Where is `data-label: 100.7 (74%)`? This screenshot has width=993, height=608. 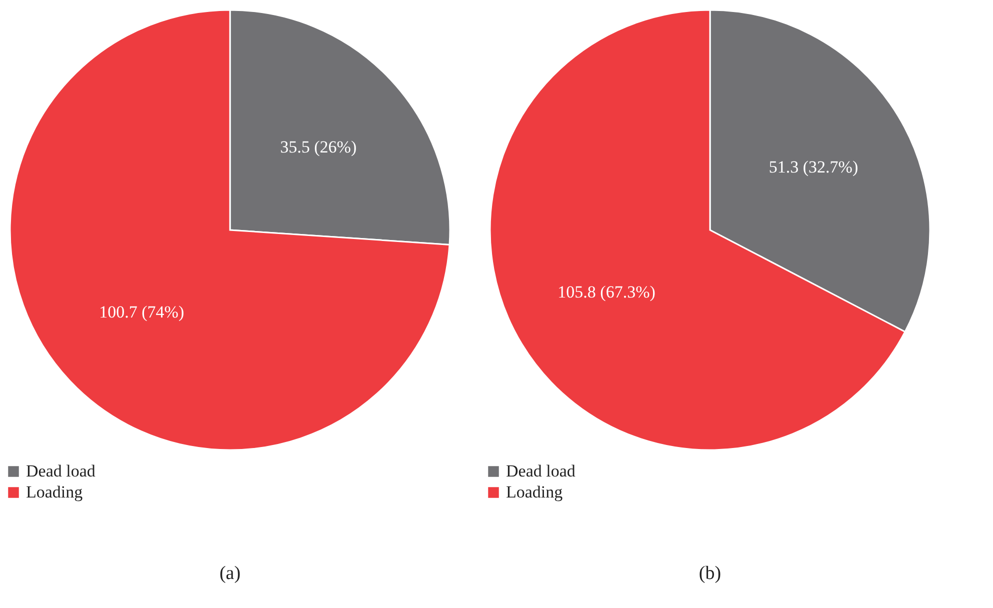
data-label: 100.7 (74%) is located at coordinates (141, 312).